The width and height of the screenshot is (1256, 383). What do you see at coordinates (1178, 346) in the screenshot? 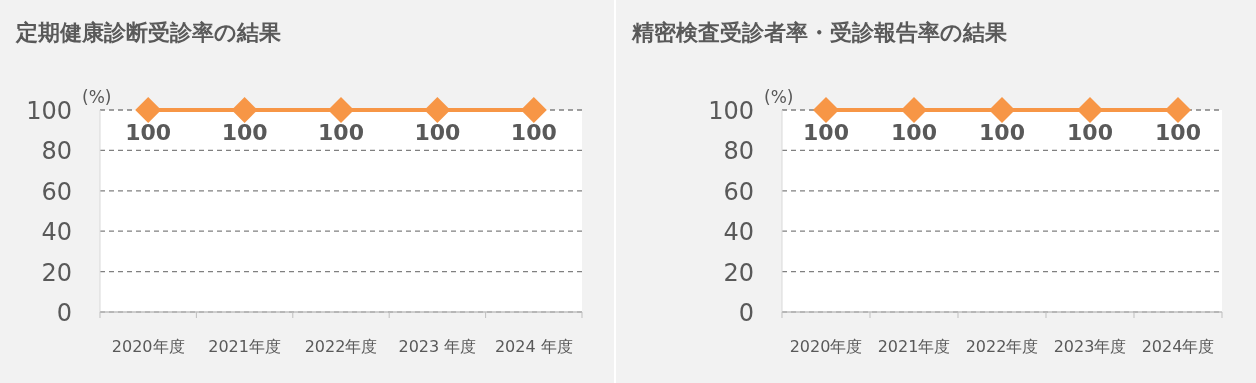
I see `x-tick-label: 2024年度` at bounding box center [1178, 346].